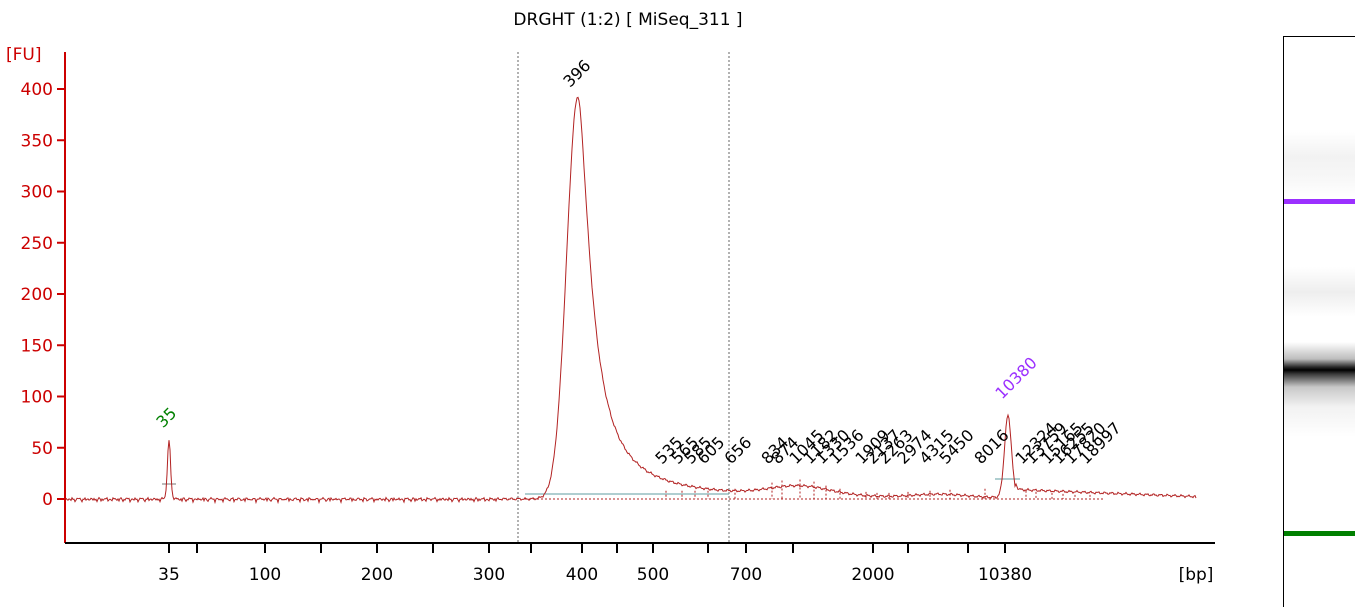 The height and width of the screenshot is (607, 1355). Describe the element at coordinates (1319, 201) in the screenshot. I see `gel-upper-marker-band` at that location.